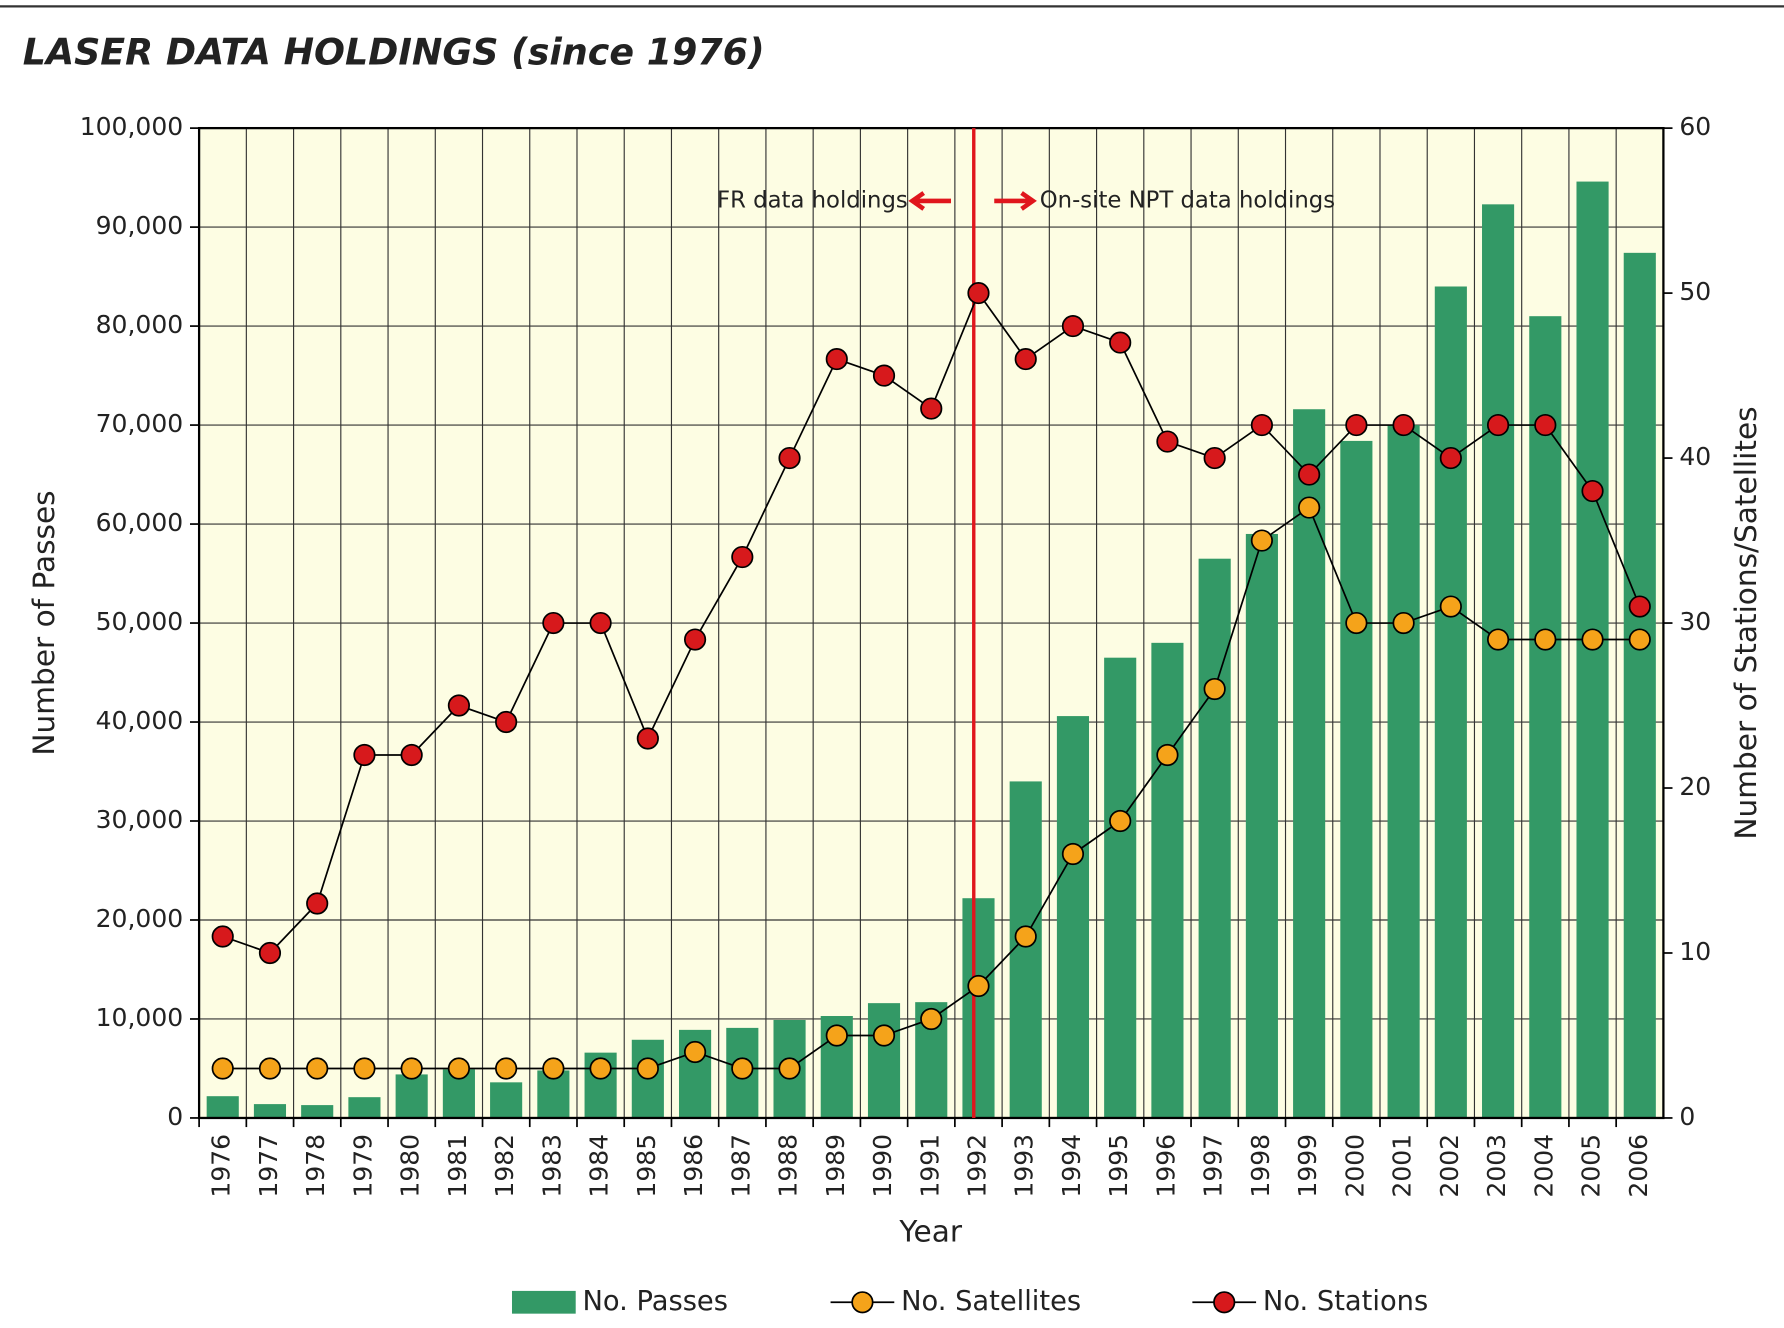 This screenshot has width=1784, height=1328. Describe the element at coordinates (1591, 1166) in the screenshot. I see `x-tick-label: 2005` at that location.